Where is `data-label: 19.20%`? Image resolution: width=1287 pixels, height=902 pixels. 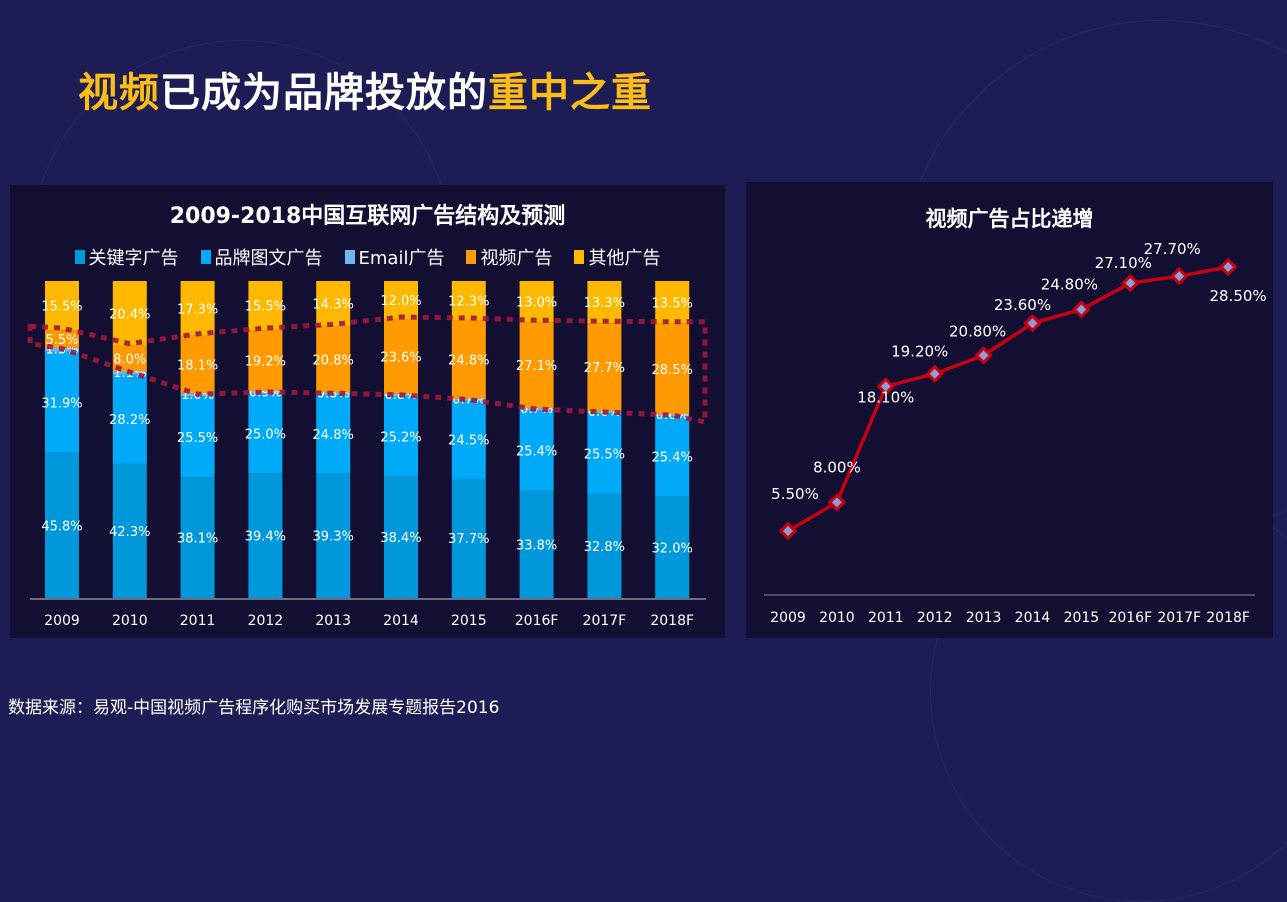 data-label: 19.20% is located at coordinates (919, 352).